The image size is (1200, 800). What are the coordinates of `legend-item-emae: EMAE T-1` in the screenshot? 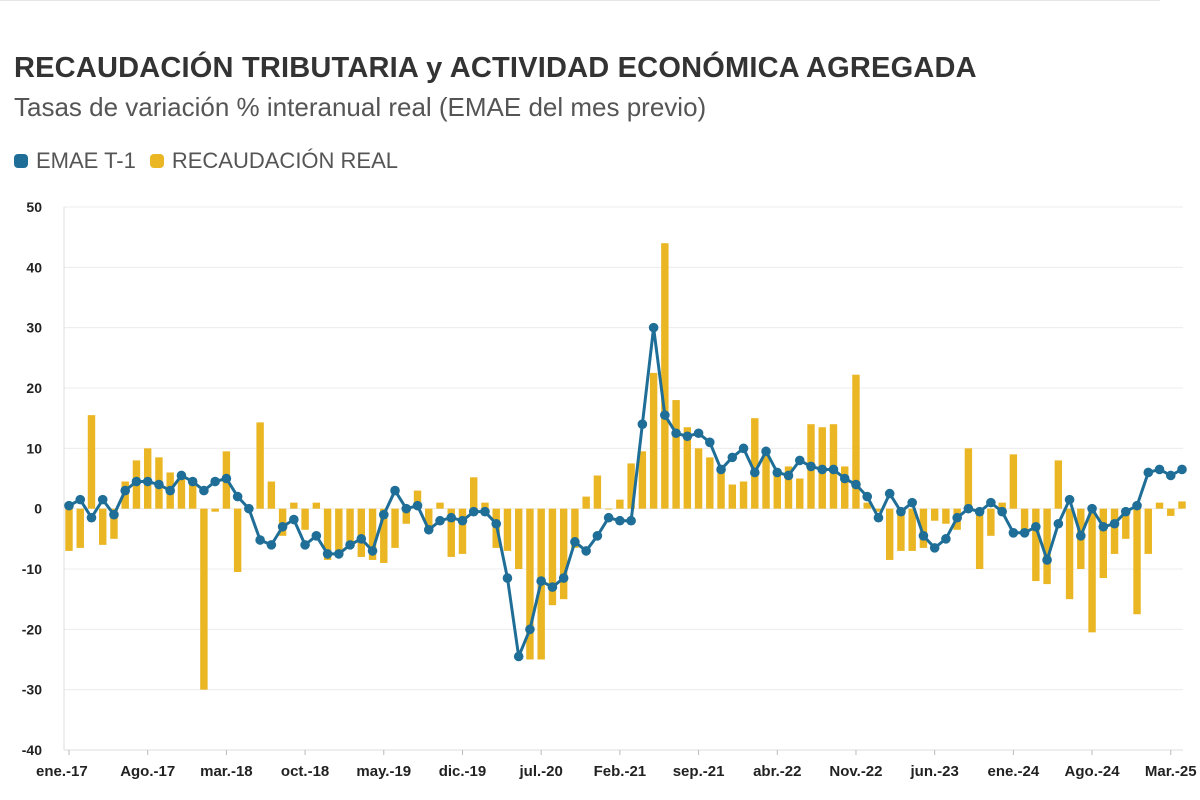 It's located at (75, 161).